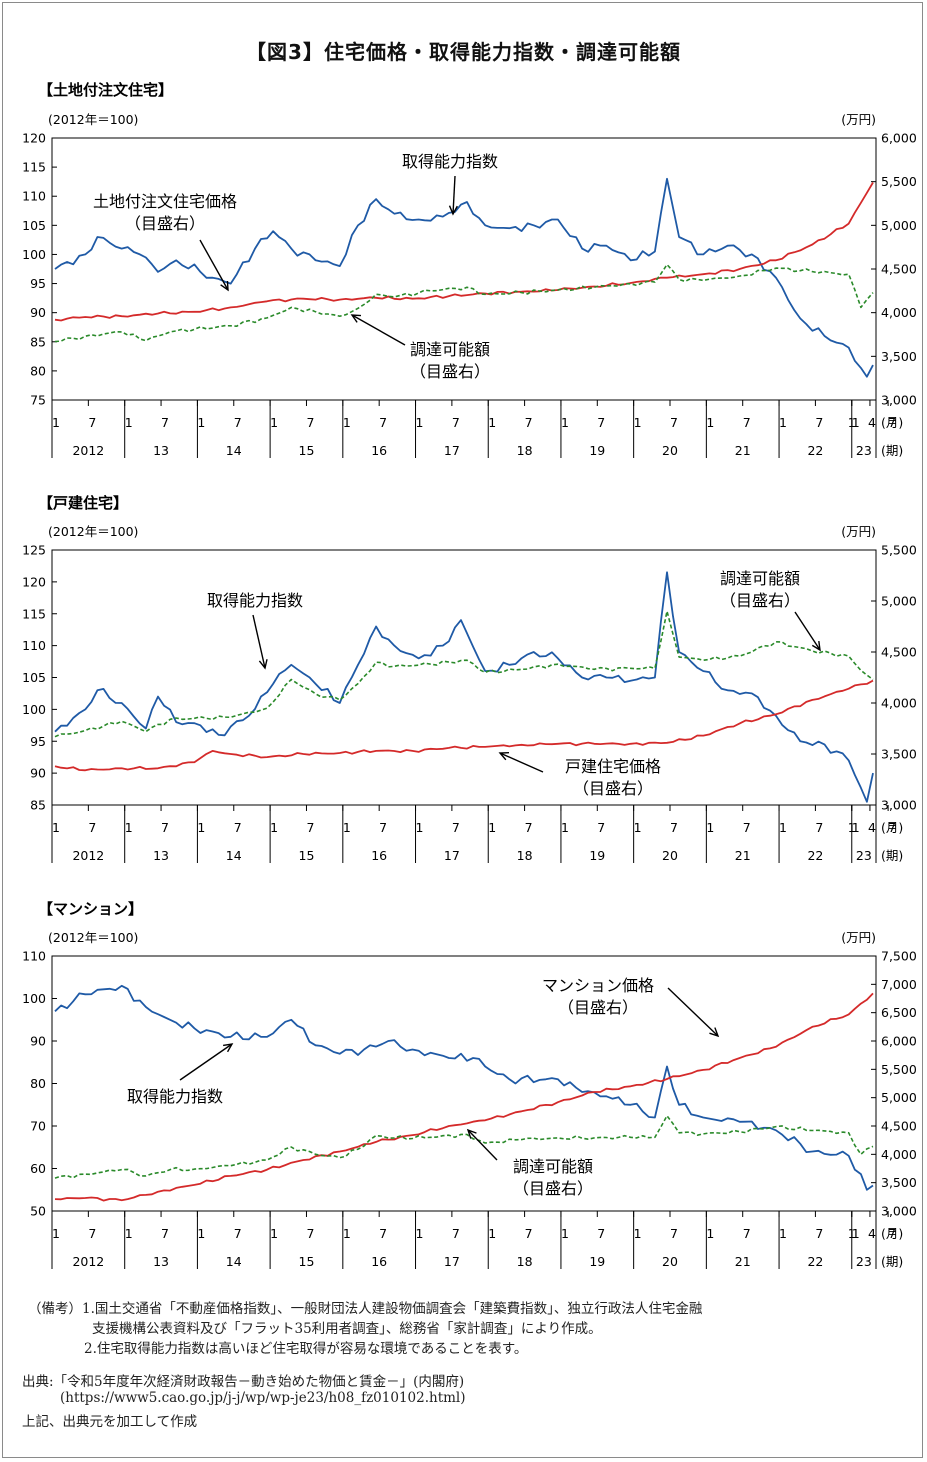 This screenshot has height=1462, width=927. What do you see at coordinates (110, 1422) in the screenshot?
I see `source-line-3: 上記、出典元を加工して作成` at bounding box center [110, 1422].